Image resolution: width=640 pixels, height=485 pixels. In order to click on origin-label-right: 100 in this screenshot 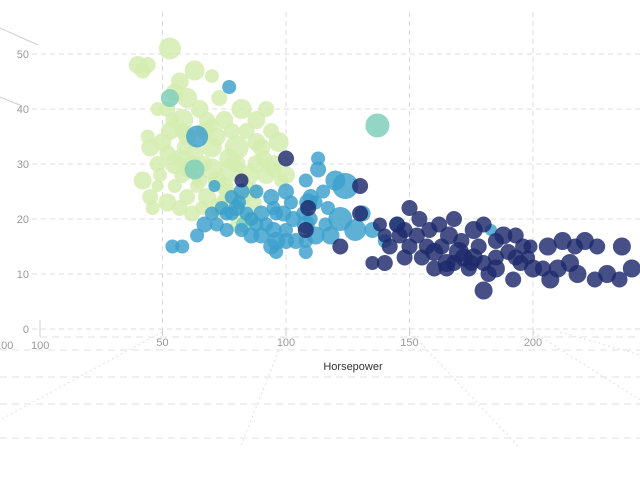, I will do `click(40, 346)`.